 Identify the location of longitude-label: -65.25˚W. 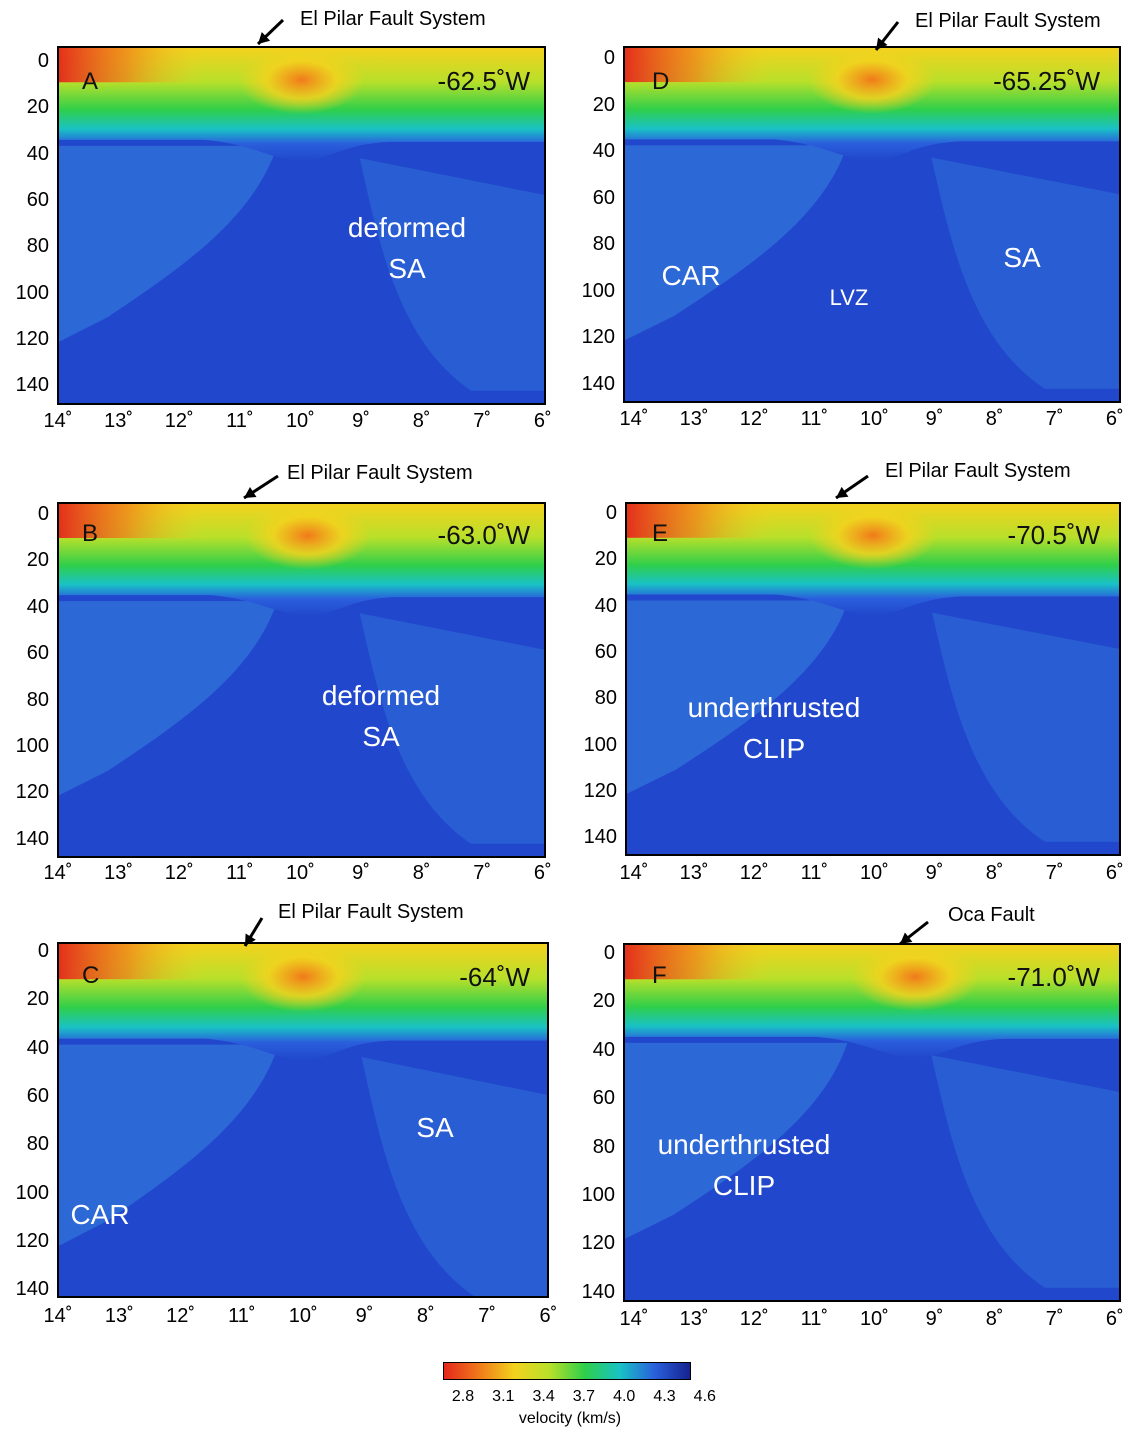
(1046, 81).